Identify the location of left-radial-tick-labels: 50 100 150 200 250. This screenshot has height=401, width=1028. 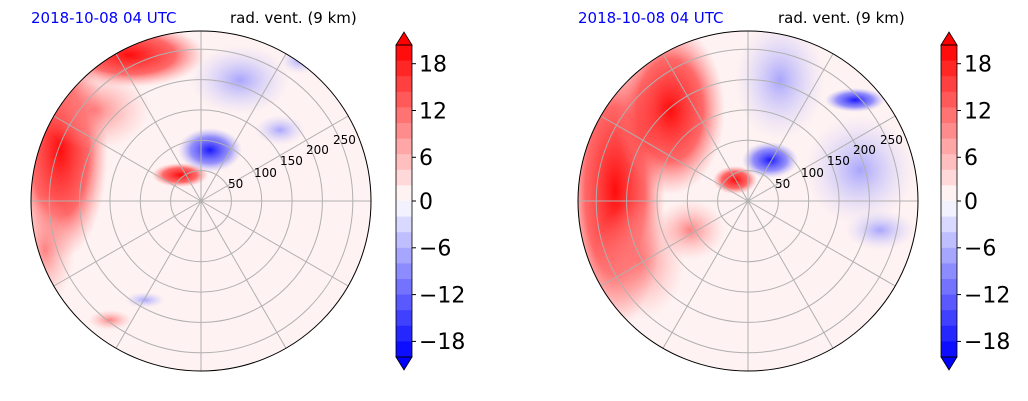
(292, 162).